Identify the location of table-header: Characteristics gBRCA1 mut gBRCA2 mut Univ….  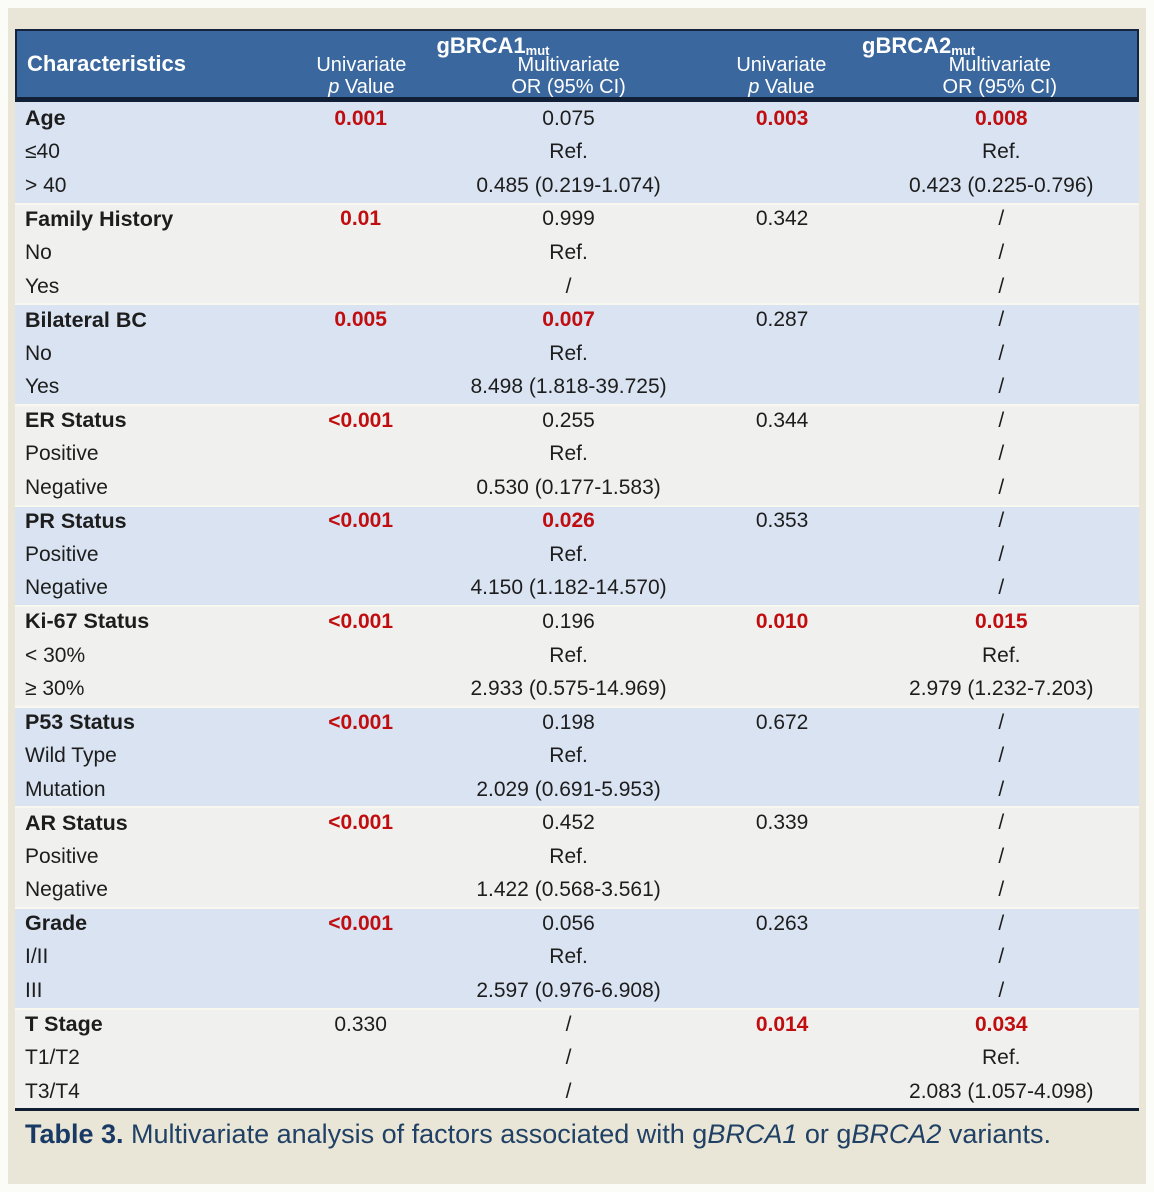
(577, 65).